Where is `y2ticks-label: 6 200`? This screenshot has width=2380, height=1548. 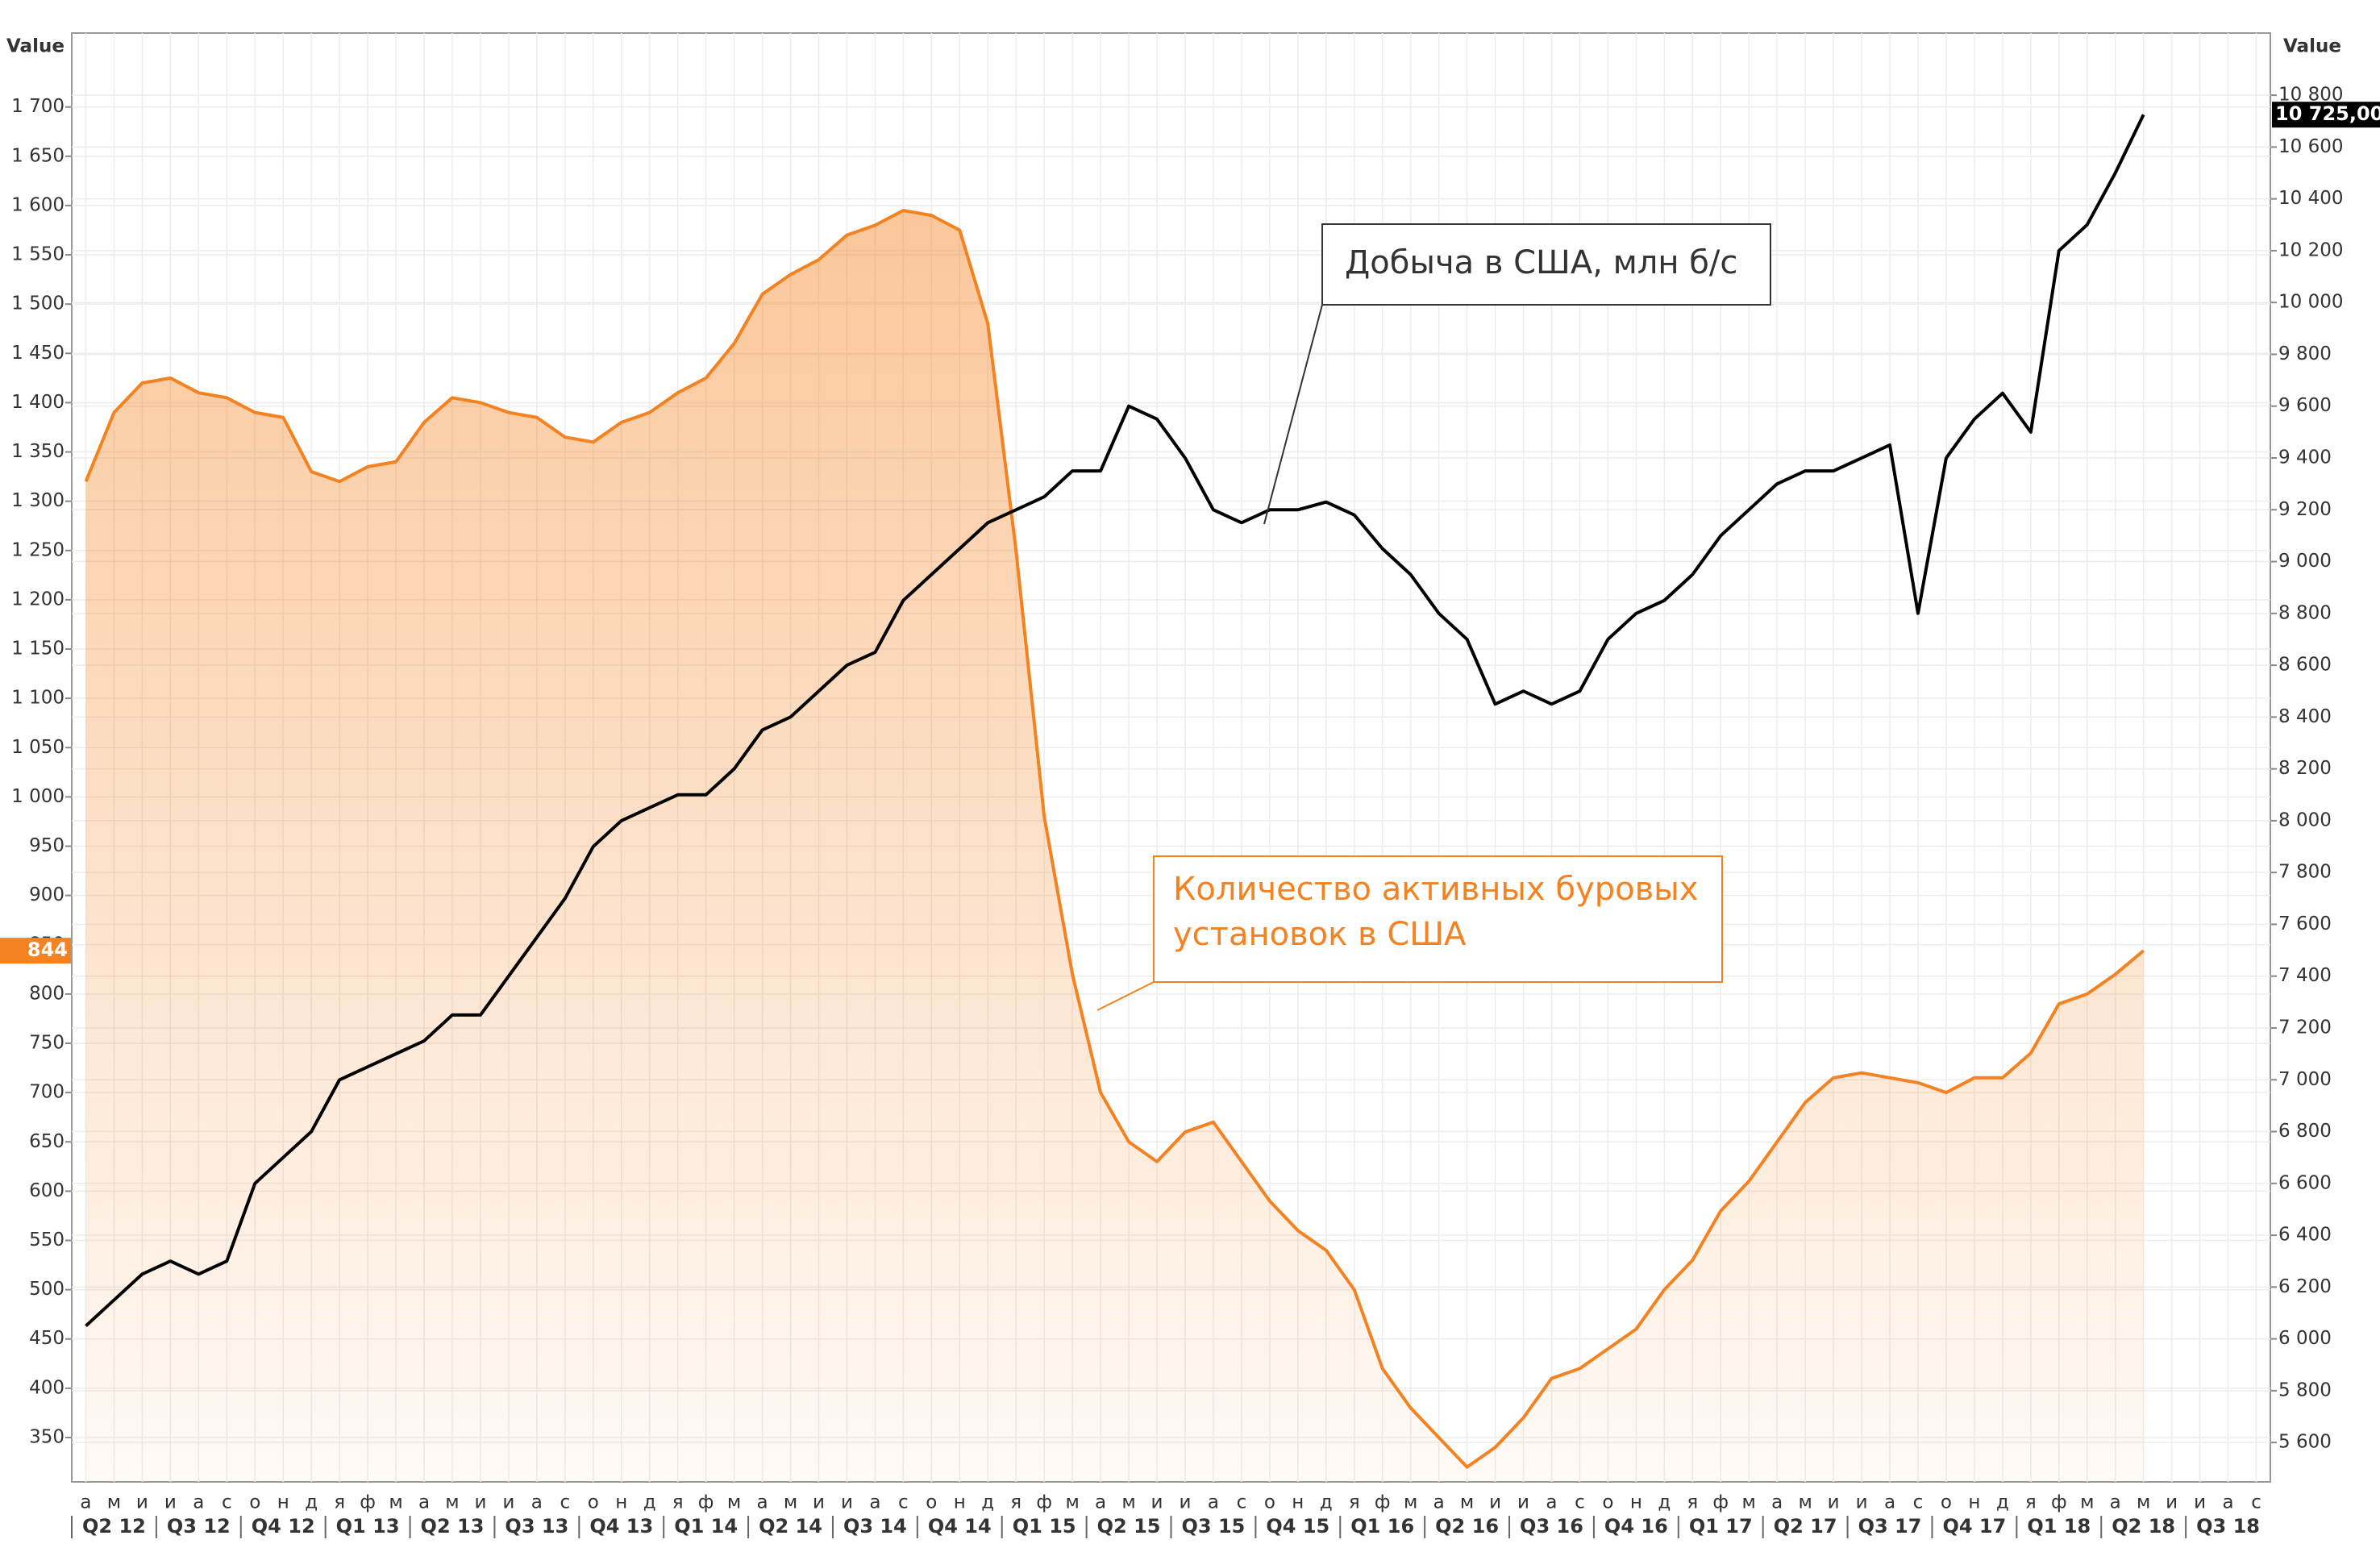 y2ticks-label: 6 200 is located at coordinates (2305, 1286).